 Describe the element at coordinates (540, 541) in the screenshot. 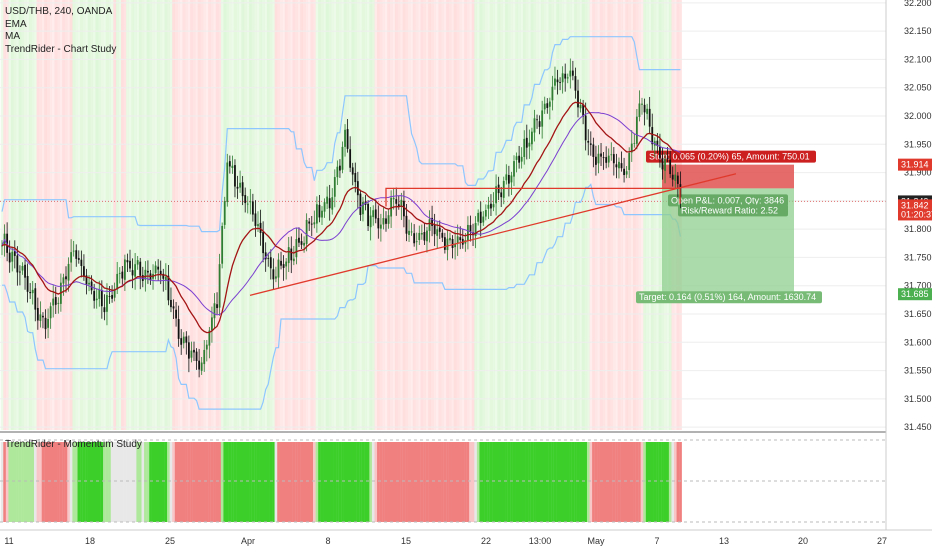

I see `time-tick: 13:00` at that location.